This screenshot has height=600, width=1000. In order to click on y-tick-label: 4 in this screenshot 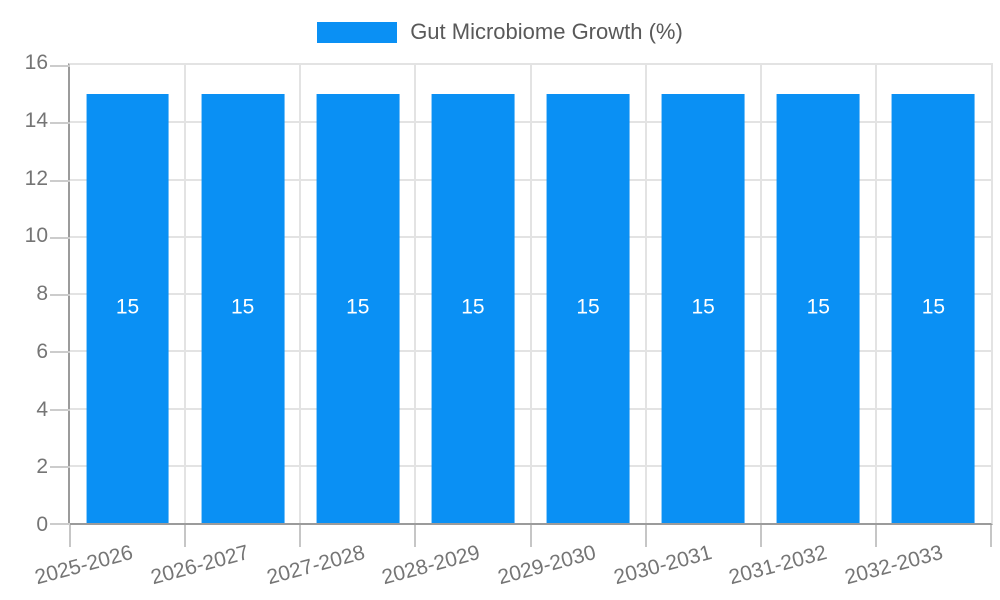, I will do `click(42, 409)`.